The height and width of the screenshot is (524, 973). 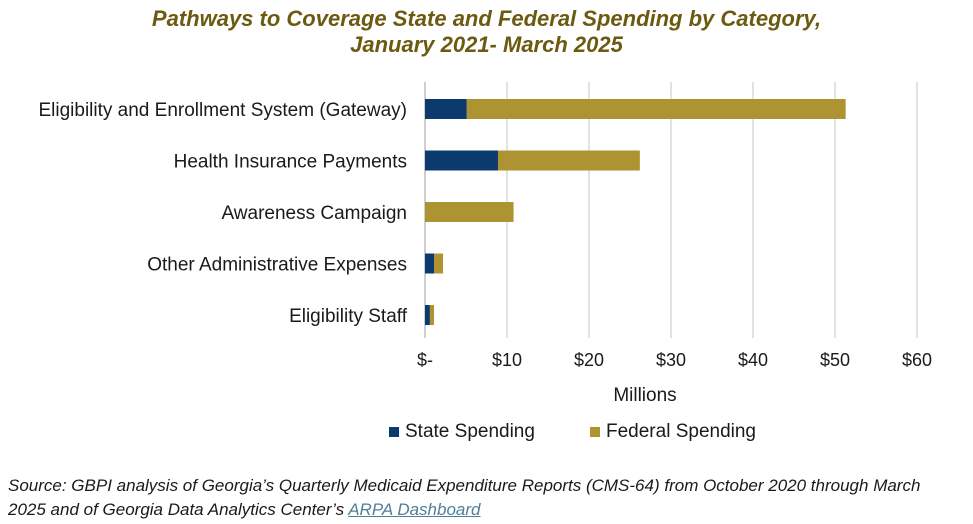 I want to click on arpa-dashboard-link: ARPA Dashboard, so click(x=414, y=509).